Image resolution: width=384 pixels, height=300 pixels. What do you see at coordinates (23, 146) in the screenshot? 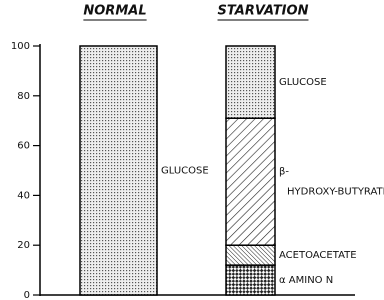
I see `y-tick-label: 60` at bounding box center [23, 146].